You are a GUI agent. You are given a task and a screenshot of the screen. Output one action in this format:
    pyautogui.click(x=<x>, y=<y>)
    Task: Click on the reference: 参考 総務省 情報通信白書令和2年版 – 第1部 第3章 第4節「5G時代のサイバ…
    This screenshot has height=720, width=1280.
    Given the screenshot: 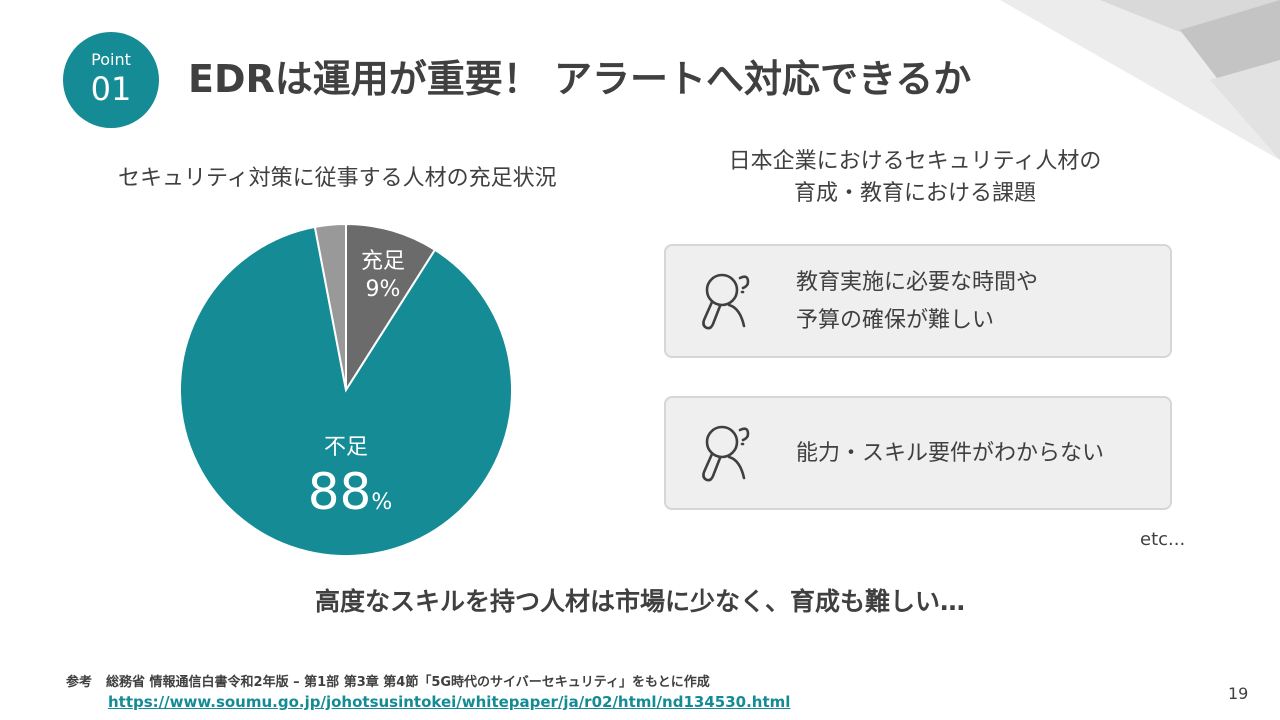 What is the action you would take?
    pyautogui.click(x=388, y=683)
    